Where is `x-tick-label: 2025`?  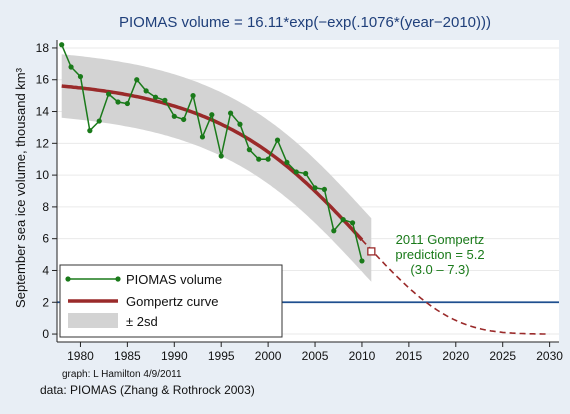
x-tick-label: 2025 is located at coordinates (502, 356).